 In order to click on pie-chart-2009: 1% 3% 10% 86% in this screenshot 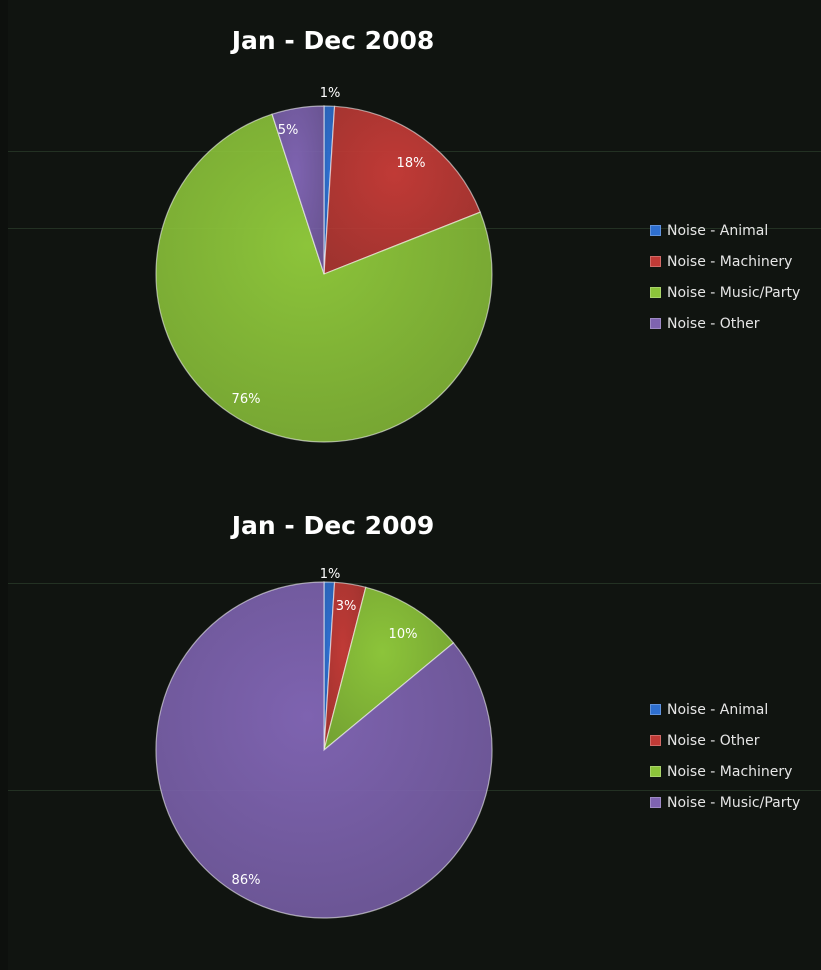, I will do `click(324, 743)`.